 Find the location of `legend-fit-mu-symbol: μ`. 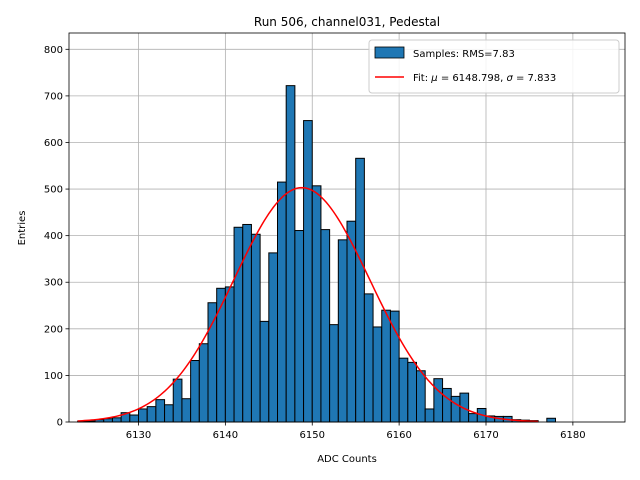

legend-fit-mu-symbol: μ is located at coordinates (433, 78).